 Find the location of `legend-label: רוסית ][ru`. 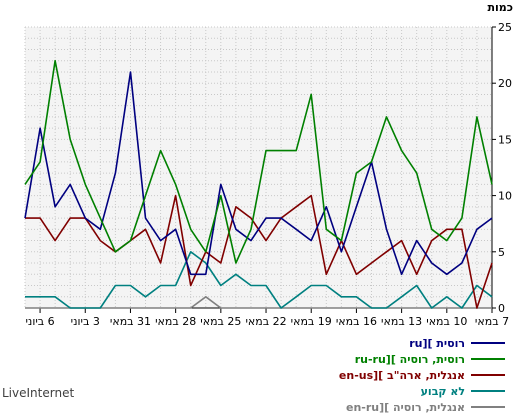

legend-label: רוסית ][ru is located at coordinates (437, 343).